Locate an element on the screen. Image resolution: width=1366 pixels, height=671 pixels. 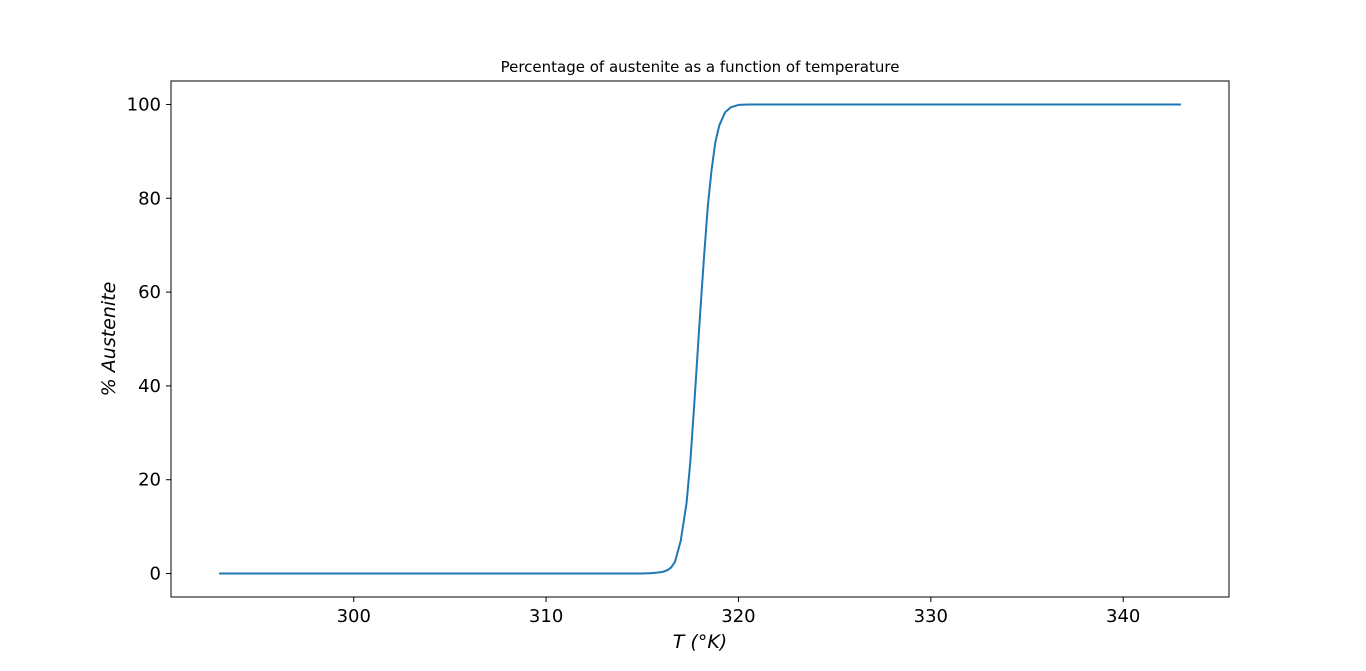
x-tick-label: 320 is located at coordinates (738, 616).